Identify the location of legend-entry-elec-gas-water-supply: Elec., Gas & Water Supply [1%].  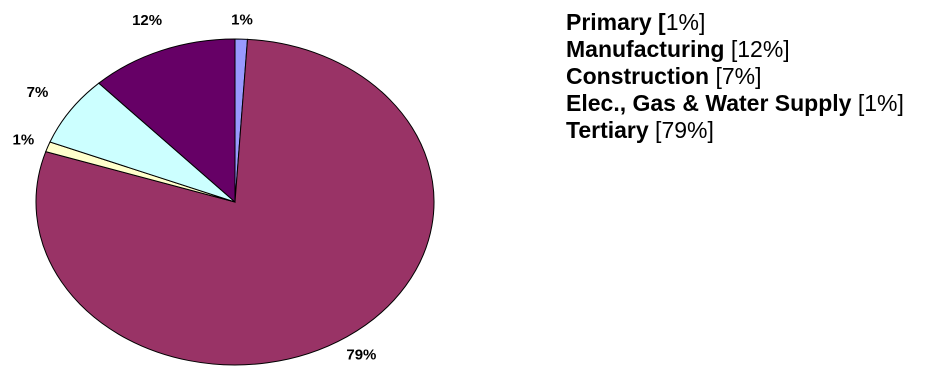
(751, 103).